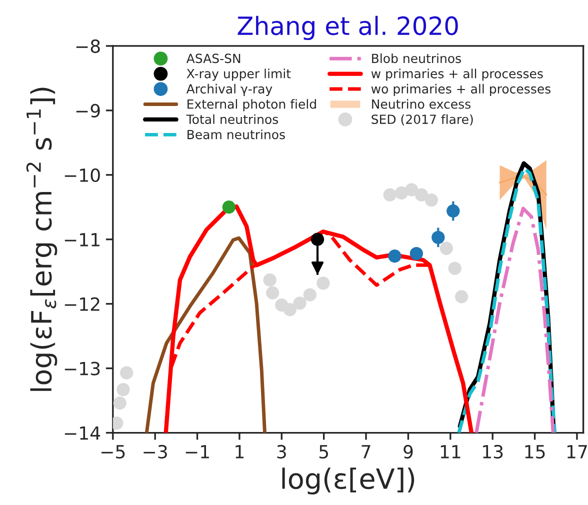  I want to click on x-tick-label: −5, so click(113, 452).